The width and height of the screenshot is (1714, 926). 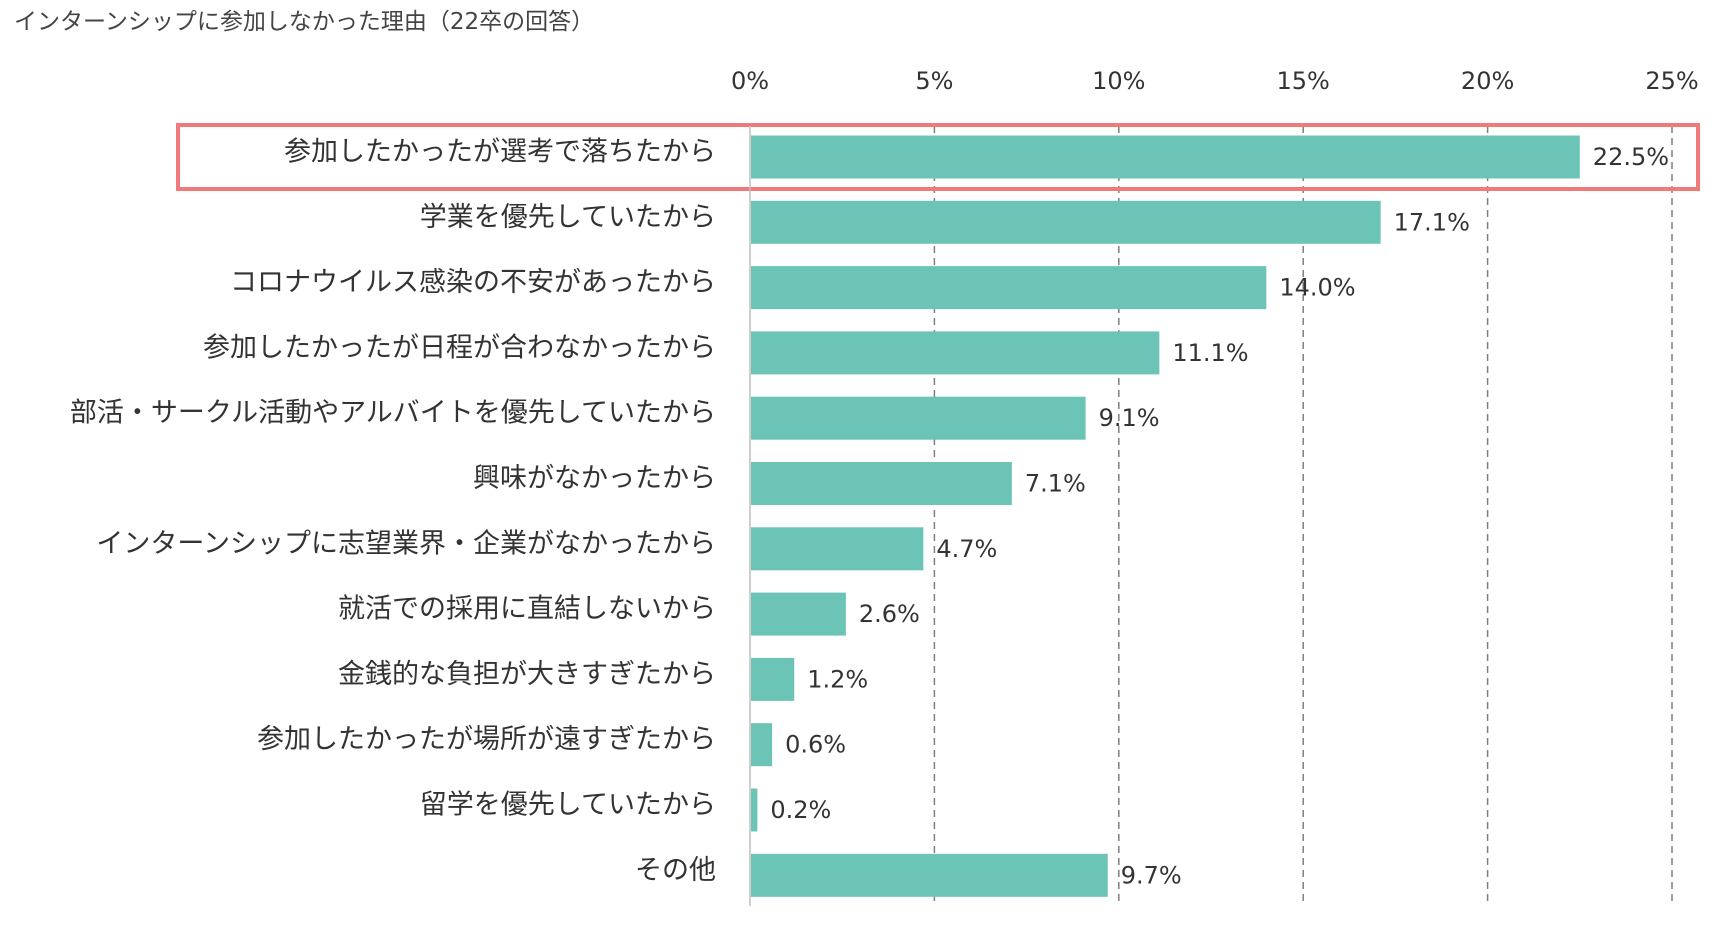 I want to click on category-label: 参加したかったが日程が合わなかったから, so click(x=459, y=347).